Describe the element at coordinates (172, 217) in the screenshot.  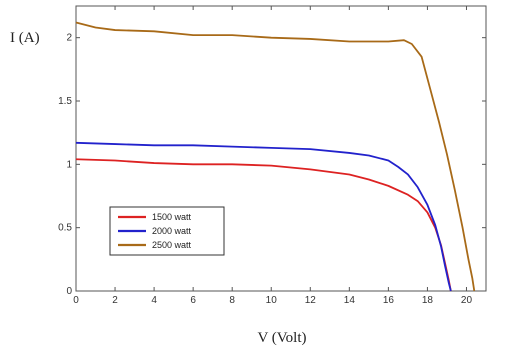
I see `legend-label: 1500 watt` at that location.